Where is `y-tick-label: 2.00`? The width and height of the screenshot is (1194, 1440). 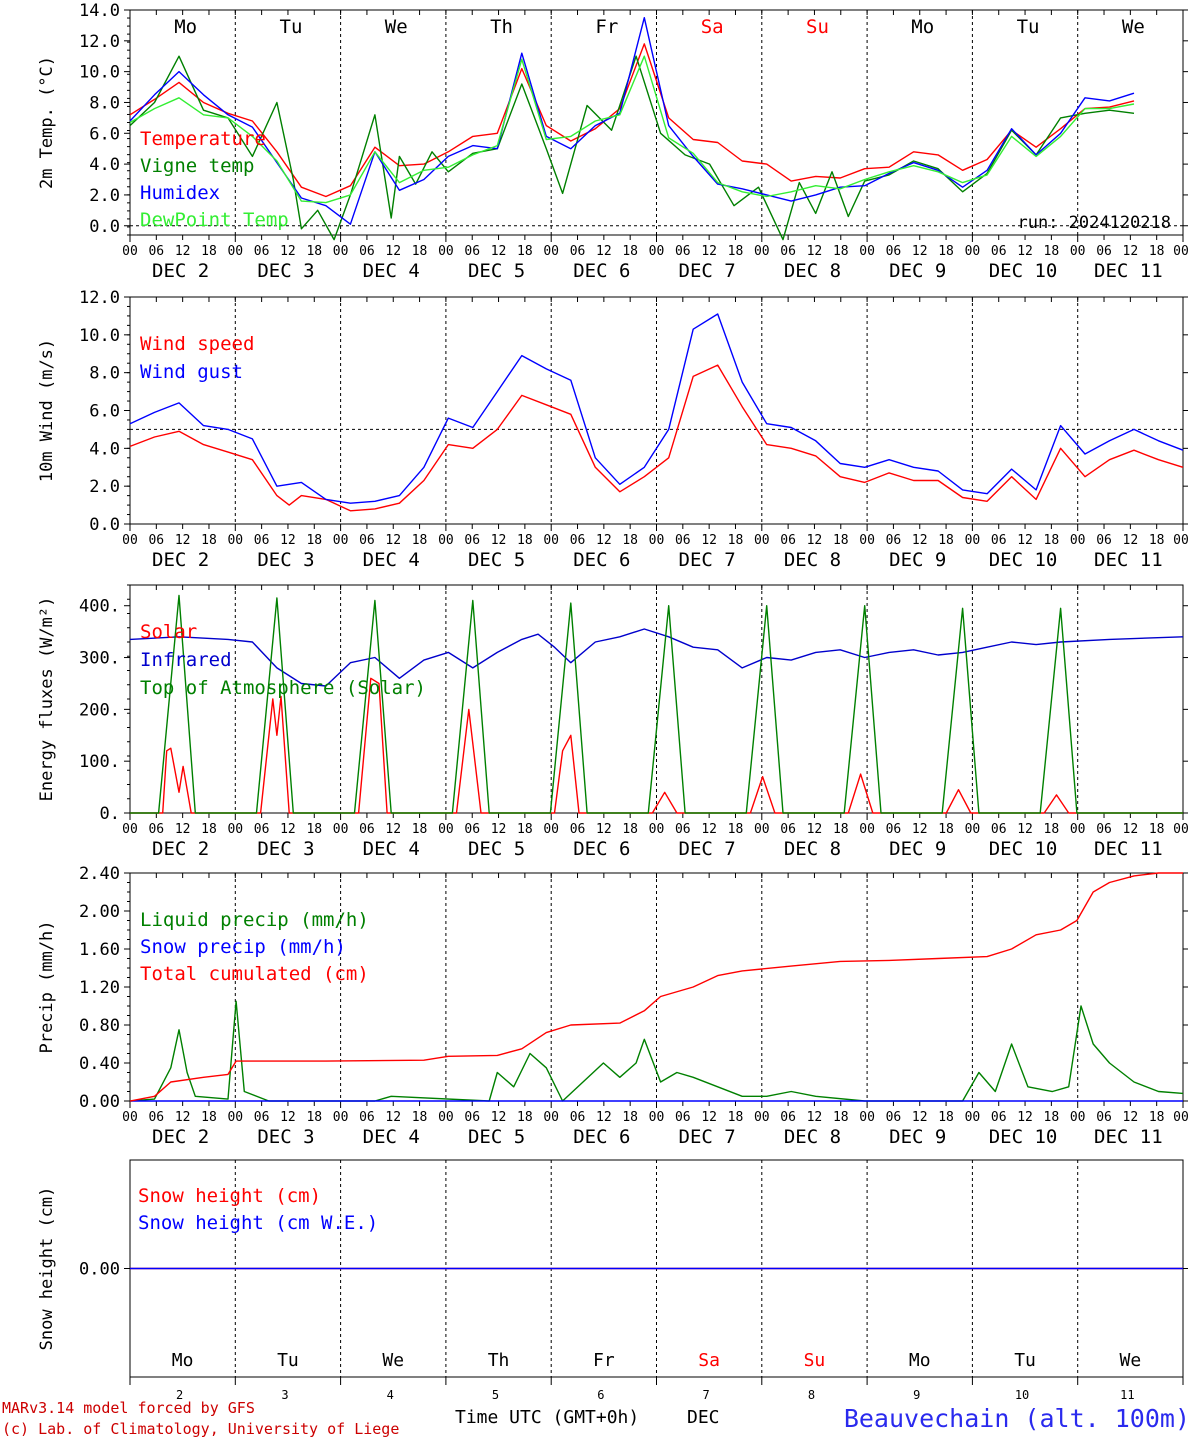
y-tick-label: 2.00 is located at coordinates (99, 912).